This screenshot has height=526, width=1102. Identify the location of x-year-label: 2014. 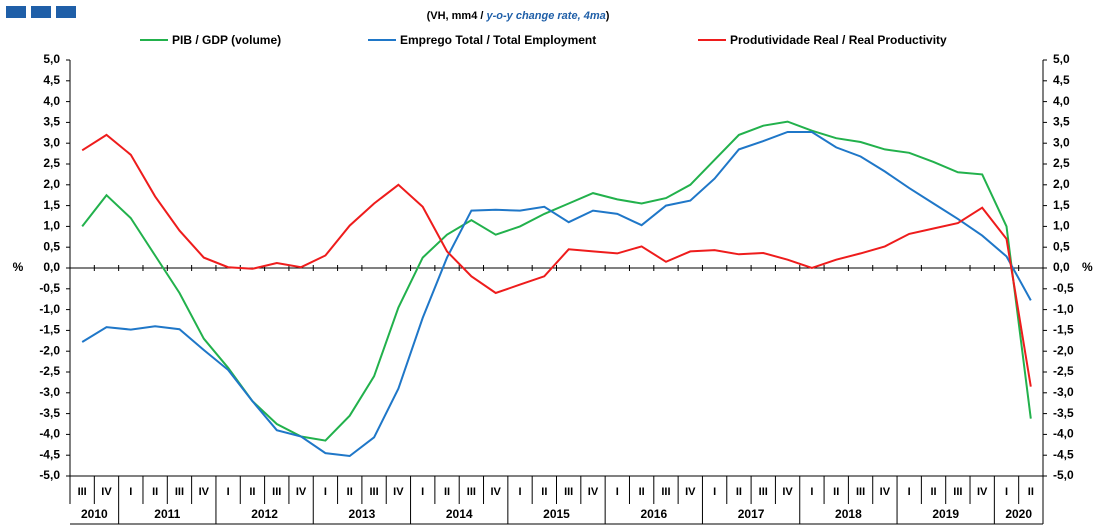
(459, 514).